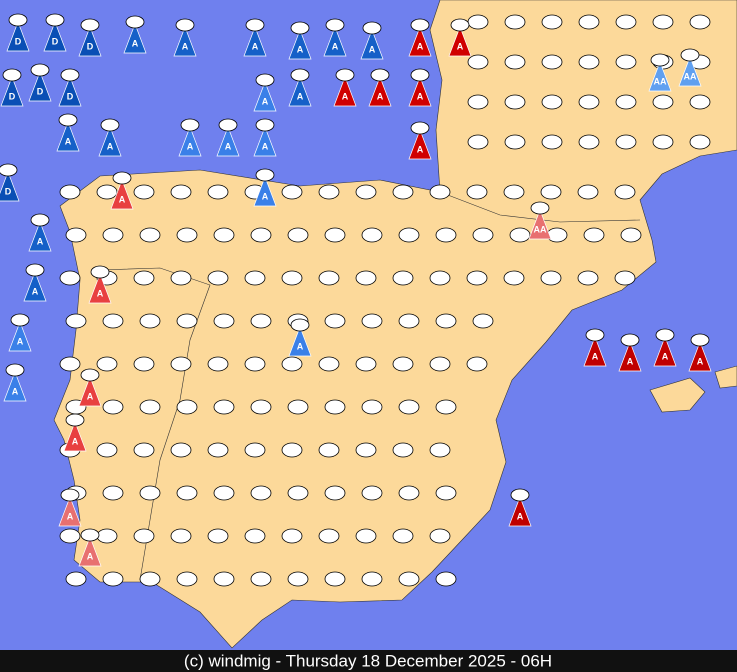  I want to click on wind-label: AA, so click(690, 76).